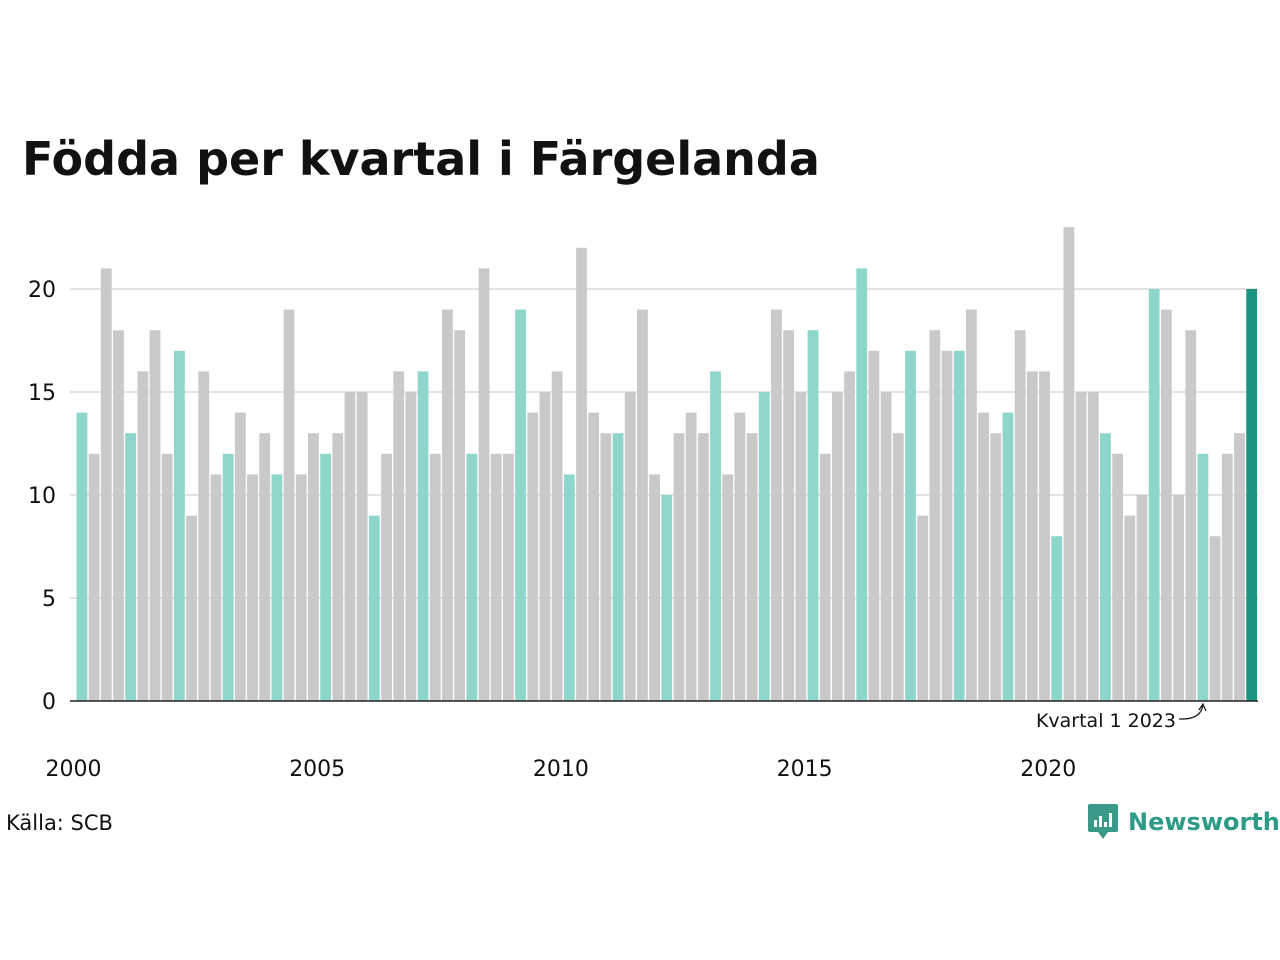 This screenshot has width=1280, height=960. What do you see at coordinates (1103, 821) in the screenshot?
I see `newsworthy-logo-icon` at bounding box center [1103, 821].